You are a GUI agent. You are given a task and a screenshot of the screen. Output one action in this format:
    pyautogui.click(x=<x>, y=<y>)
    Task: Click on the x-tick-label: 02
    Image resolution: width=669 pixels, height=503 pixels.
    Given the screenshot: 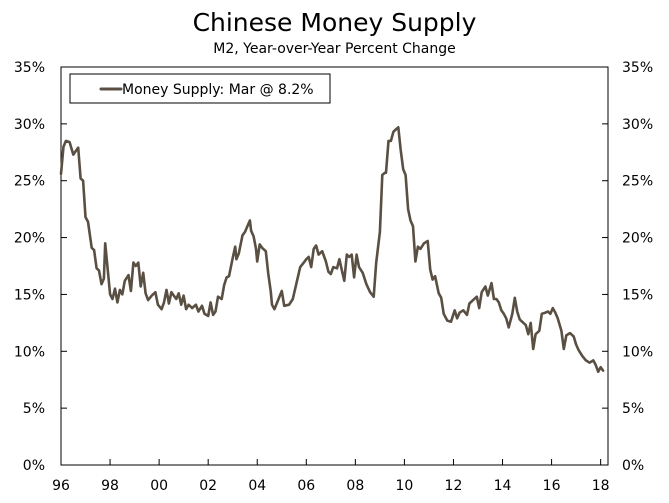 What is the action you would take?
    pyautogui.click(x=208, y=486)
    